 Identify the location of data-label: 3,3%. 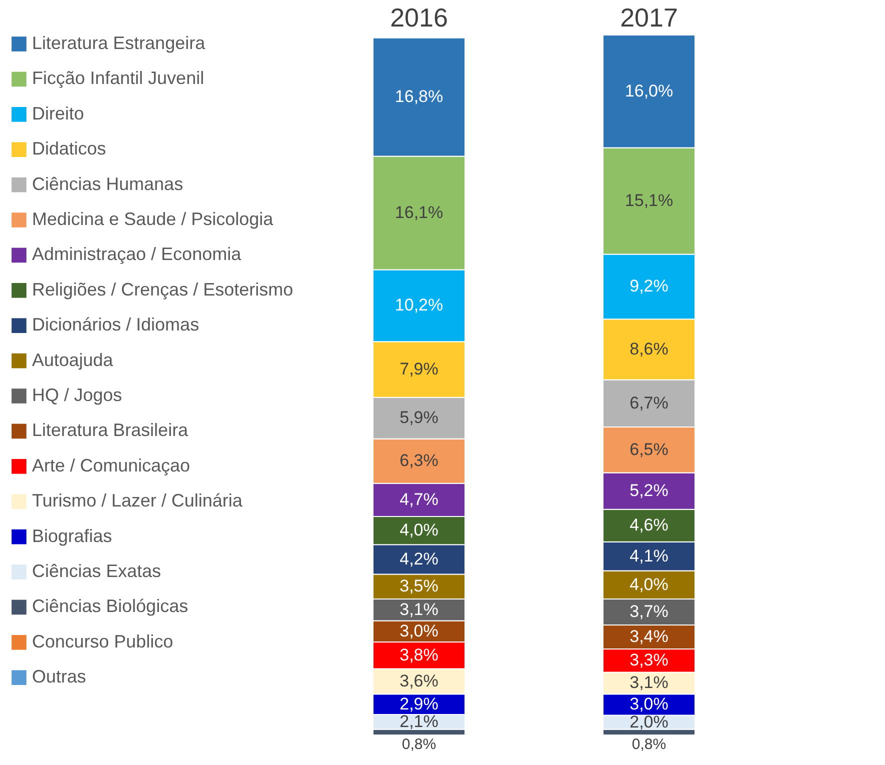
(649, 660).